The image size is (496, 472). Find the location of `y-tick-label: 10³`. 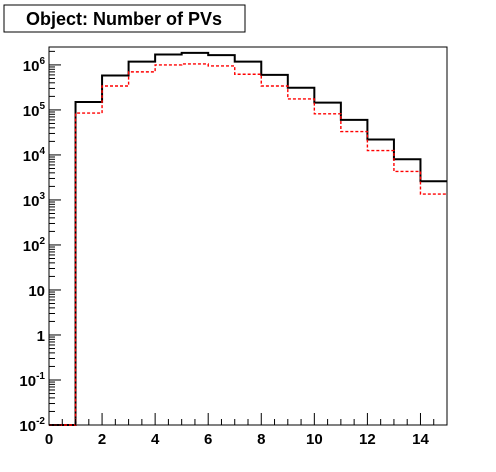

y-tick-label: 10³ is located at coordinates (34, 200).